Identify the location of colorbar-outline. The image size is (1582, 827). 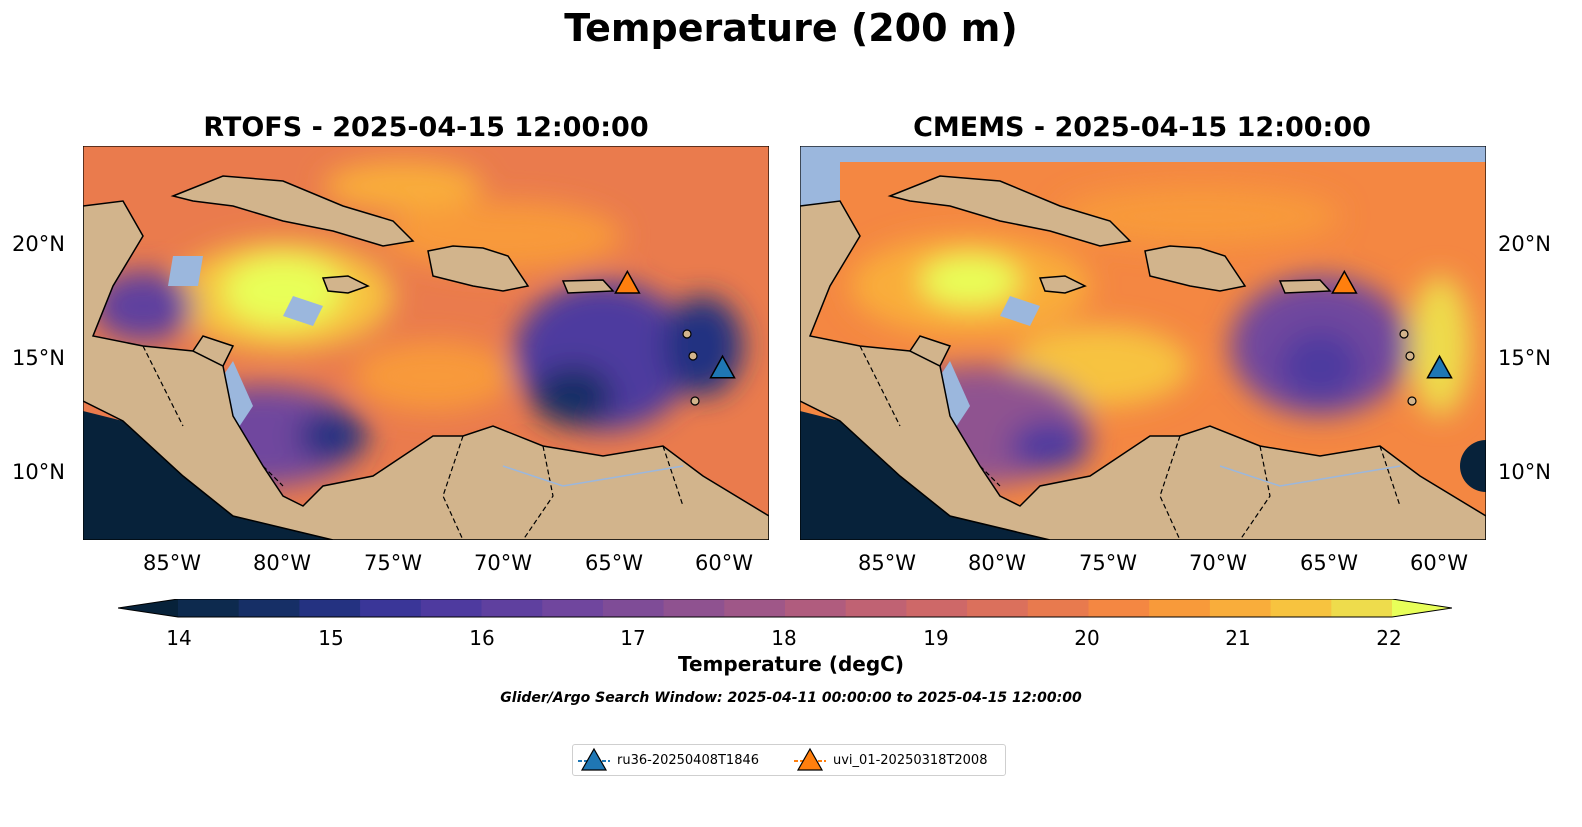
(785, 608).